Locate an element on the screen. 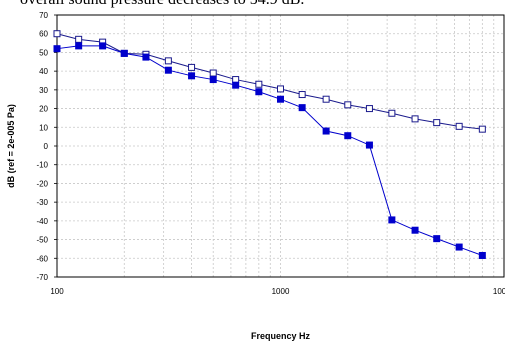  y-tick-label: 60 is located at coordinates (43, 34).